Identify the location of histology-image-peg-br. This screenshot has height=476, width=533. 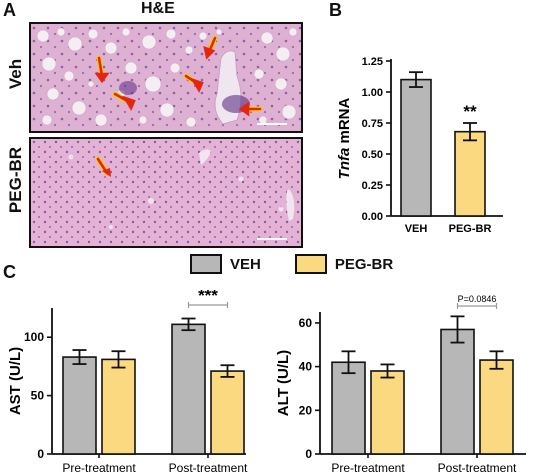
(166, 192).